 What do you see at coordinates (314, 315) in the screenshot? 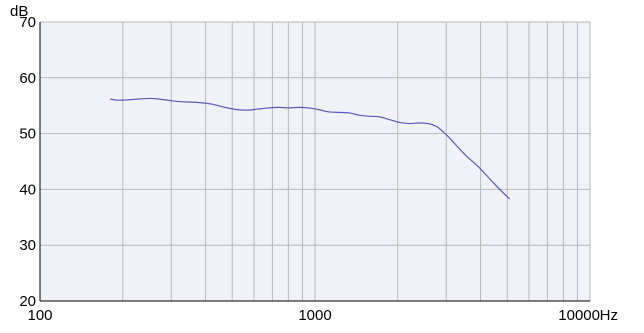
I see `x-tick-label: 1000` at bounding box center [314, 315].